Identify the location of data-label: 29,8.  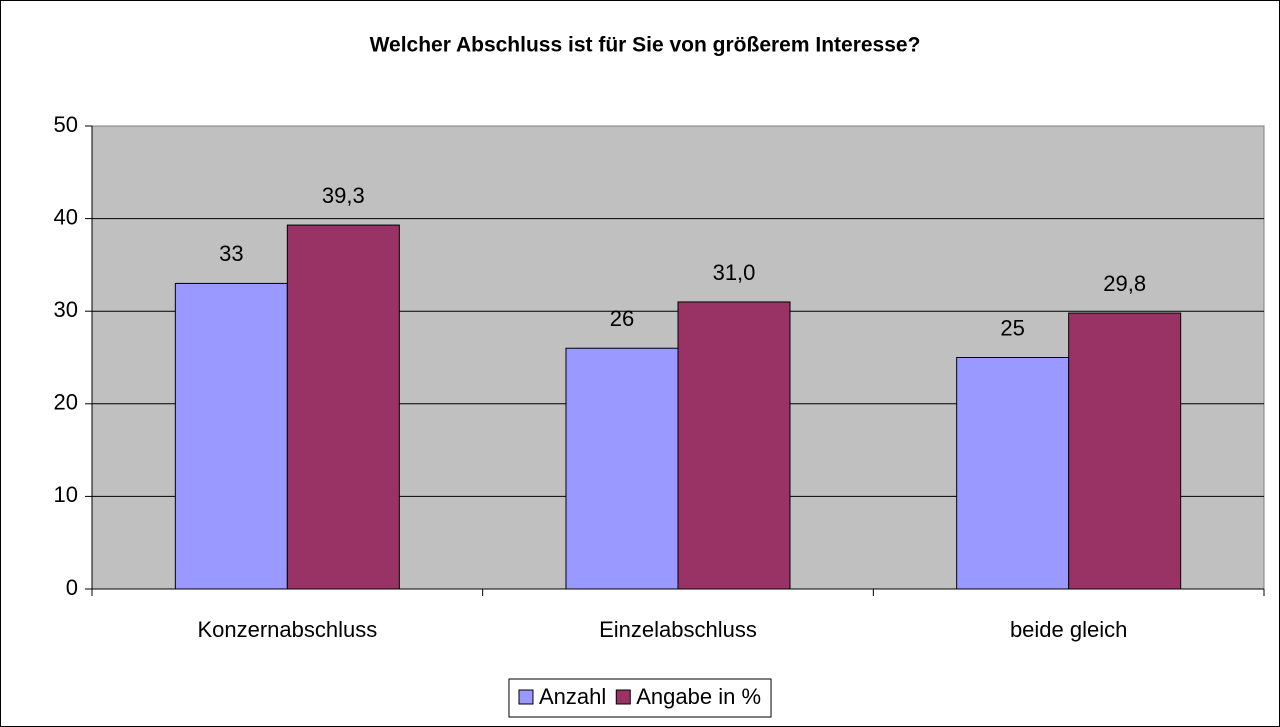
(1124, 283).